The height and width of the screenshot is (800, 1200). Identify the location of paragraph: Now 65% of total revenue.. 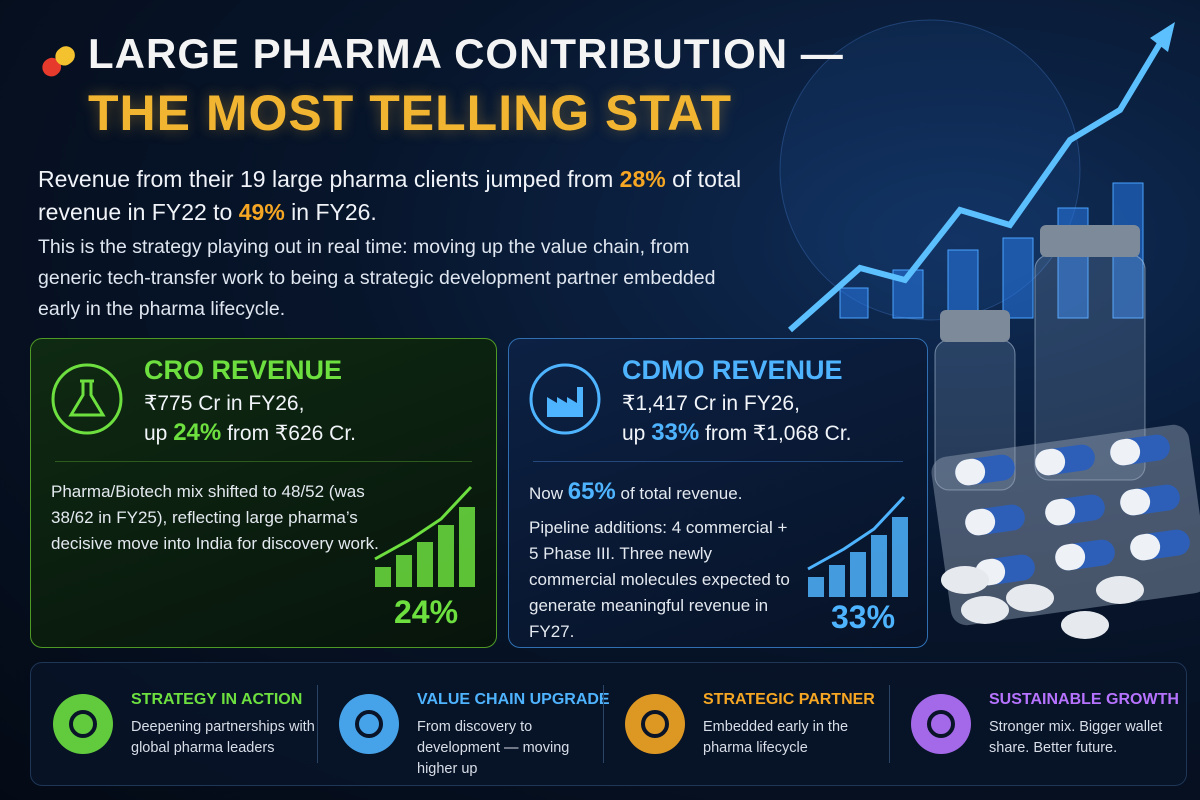
(664, 493).